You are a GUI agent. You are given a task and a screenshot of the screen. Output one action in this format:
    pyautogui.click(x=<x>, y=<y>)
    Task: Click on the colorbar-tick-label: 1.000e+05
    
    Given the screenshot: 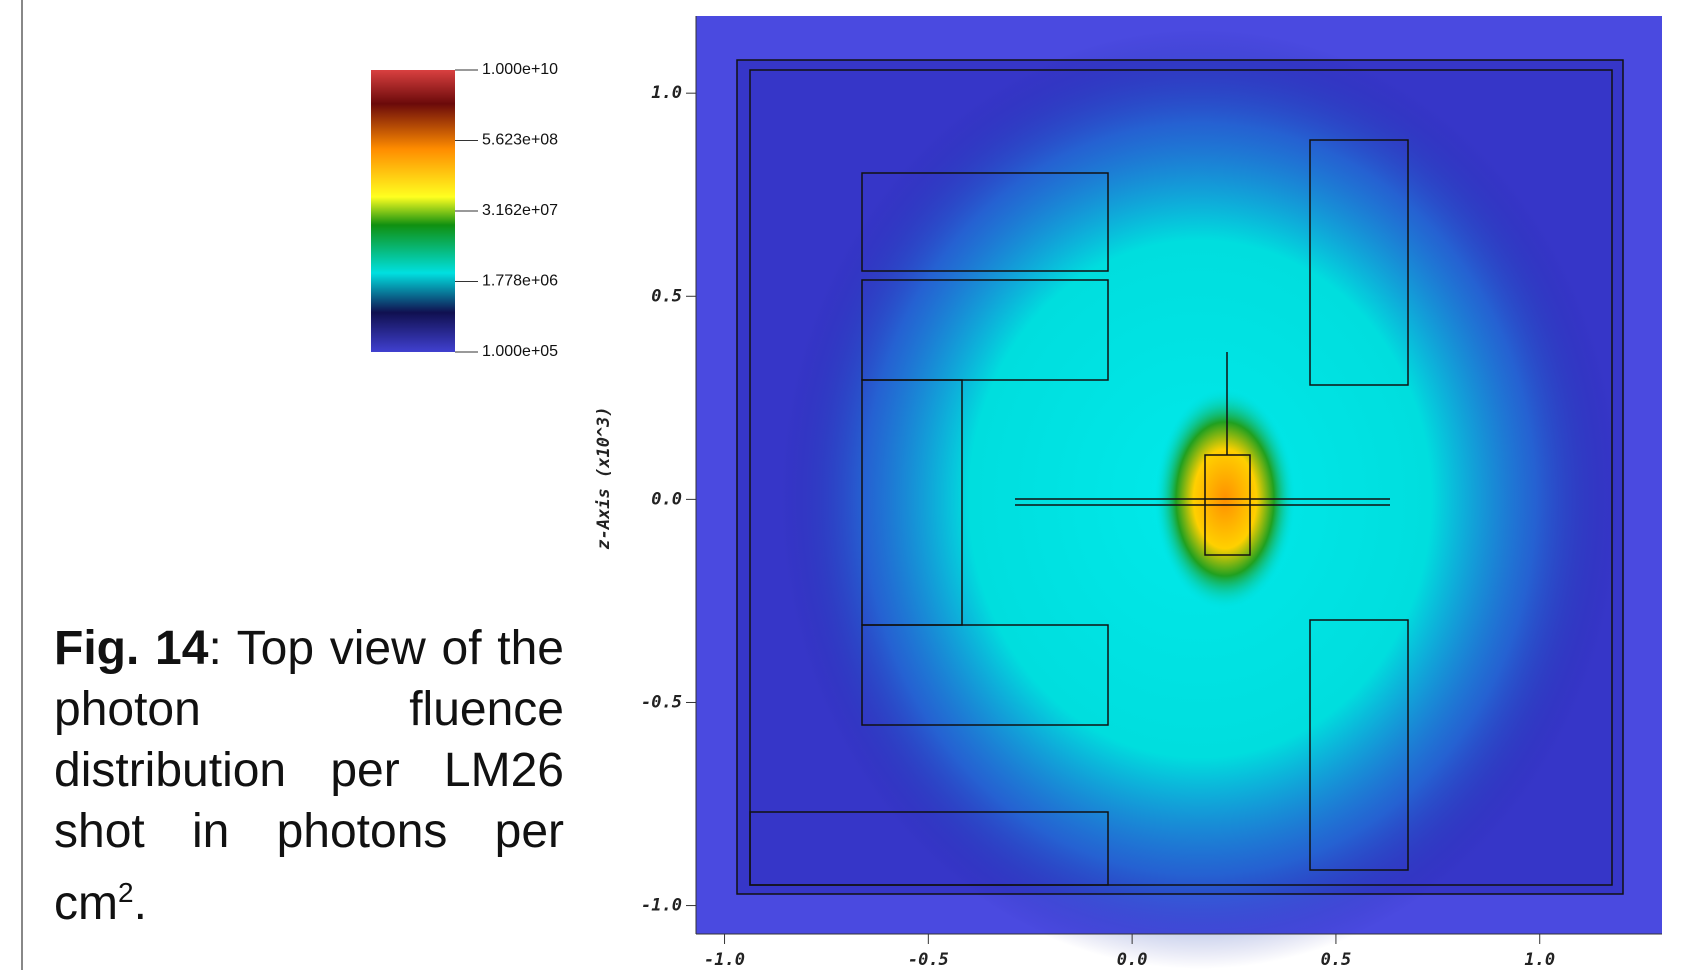 What is the action you would take?
    pyautogui.click(x=520, y=351)
    